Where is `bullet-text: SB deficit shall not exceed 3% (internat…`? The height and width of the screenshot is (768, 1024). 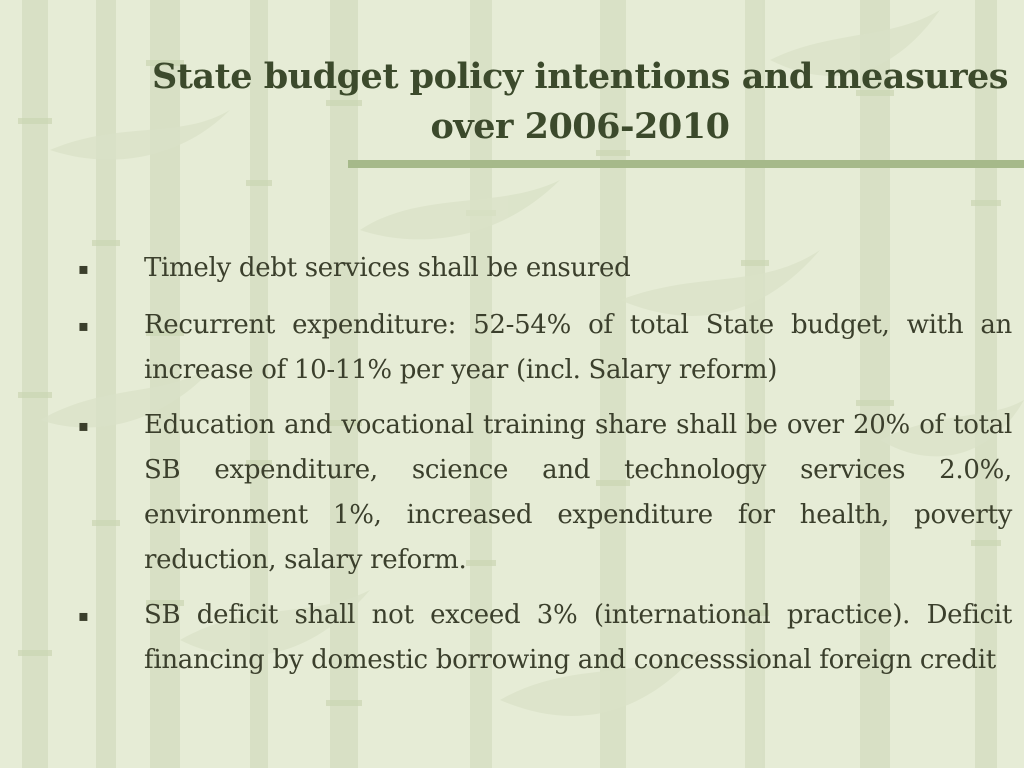
bullet-text: SB deficit shall not exceed 3% (internat… is located at coordinates (578, 637).